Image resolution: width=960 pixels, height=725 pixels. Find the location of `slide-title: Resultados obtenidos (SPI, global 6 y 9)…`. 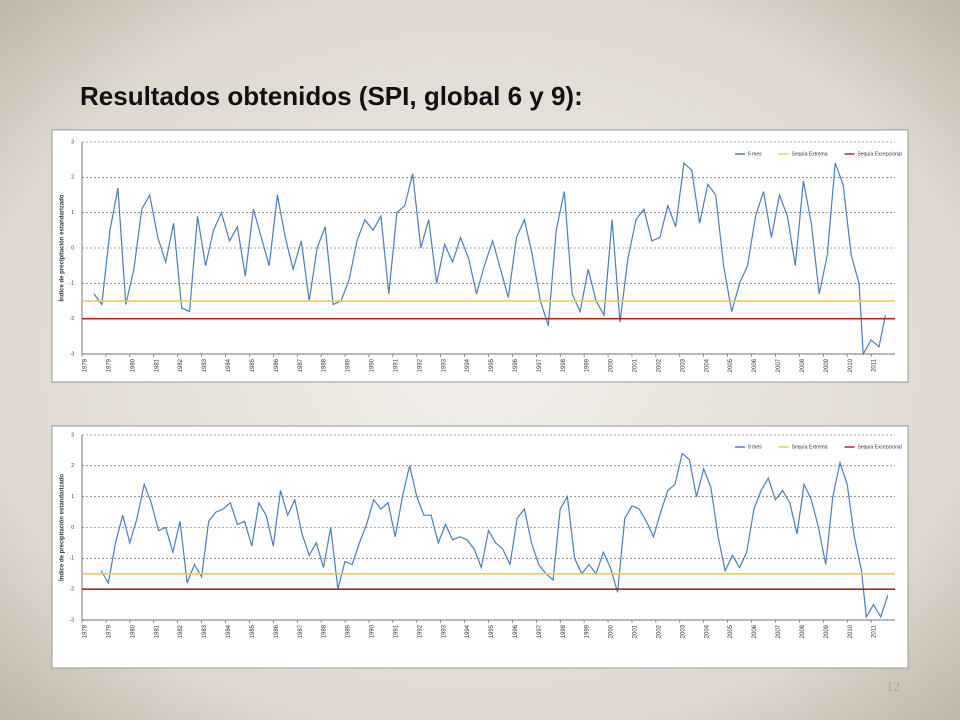

slide-title: Resultados obtenidos (SPI, global 6 y 9)… is located at coordinates (331, 96).